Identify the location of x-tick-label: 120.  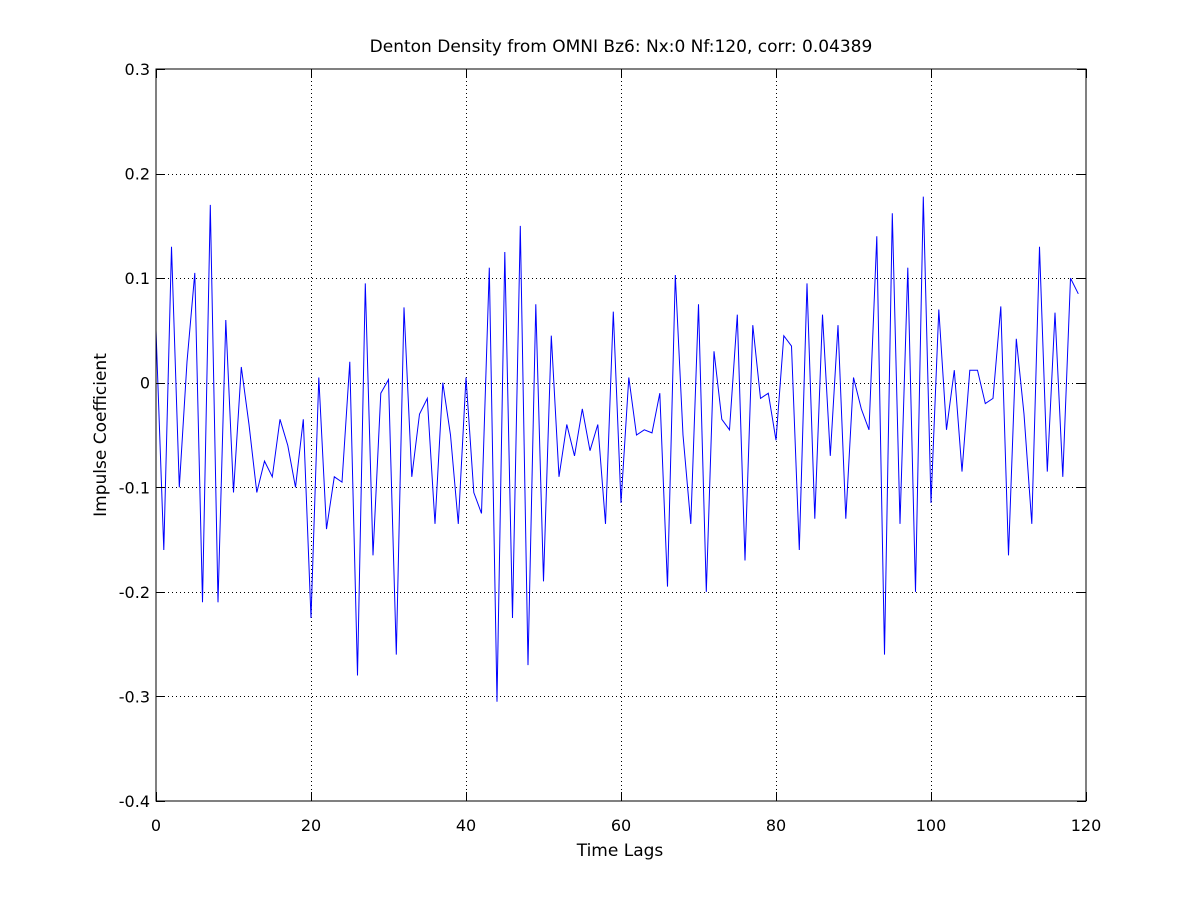
(1086, 825).